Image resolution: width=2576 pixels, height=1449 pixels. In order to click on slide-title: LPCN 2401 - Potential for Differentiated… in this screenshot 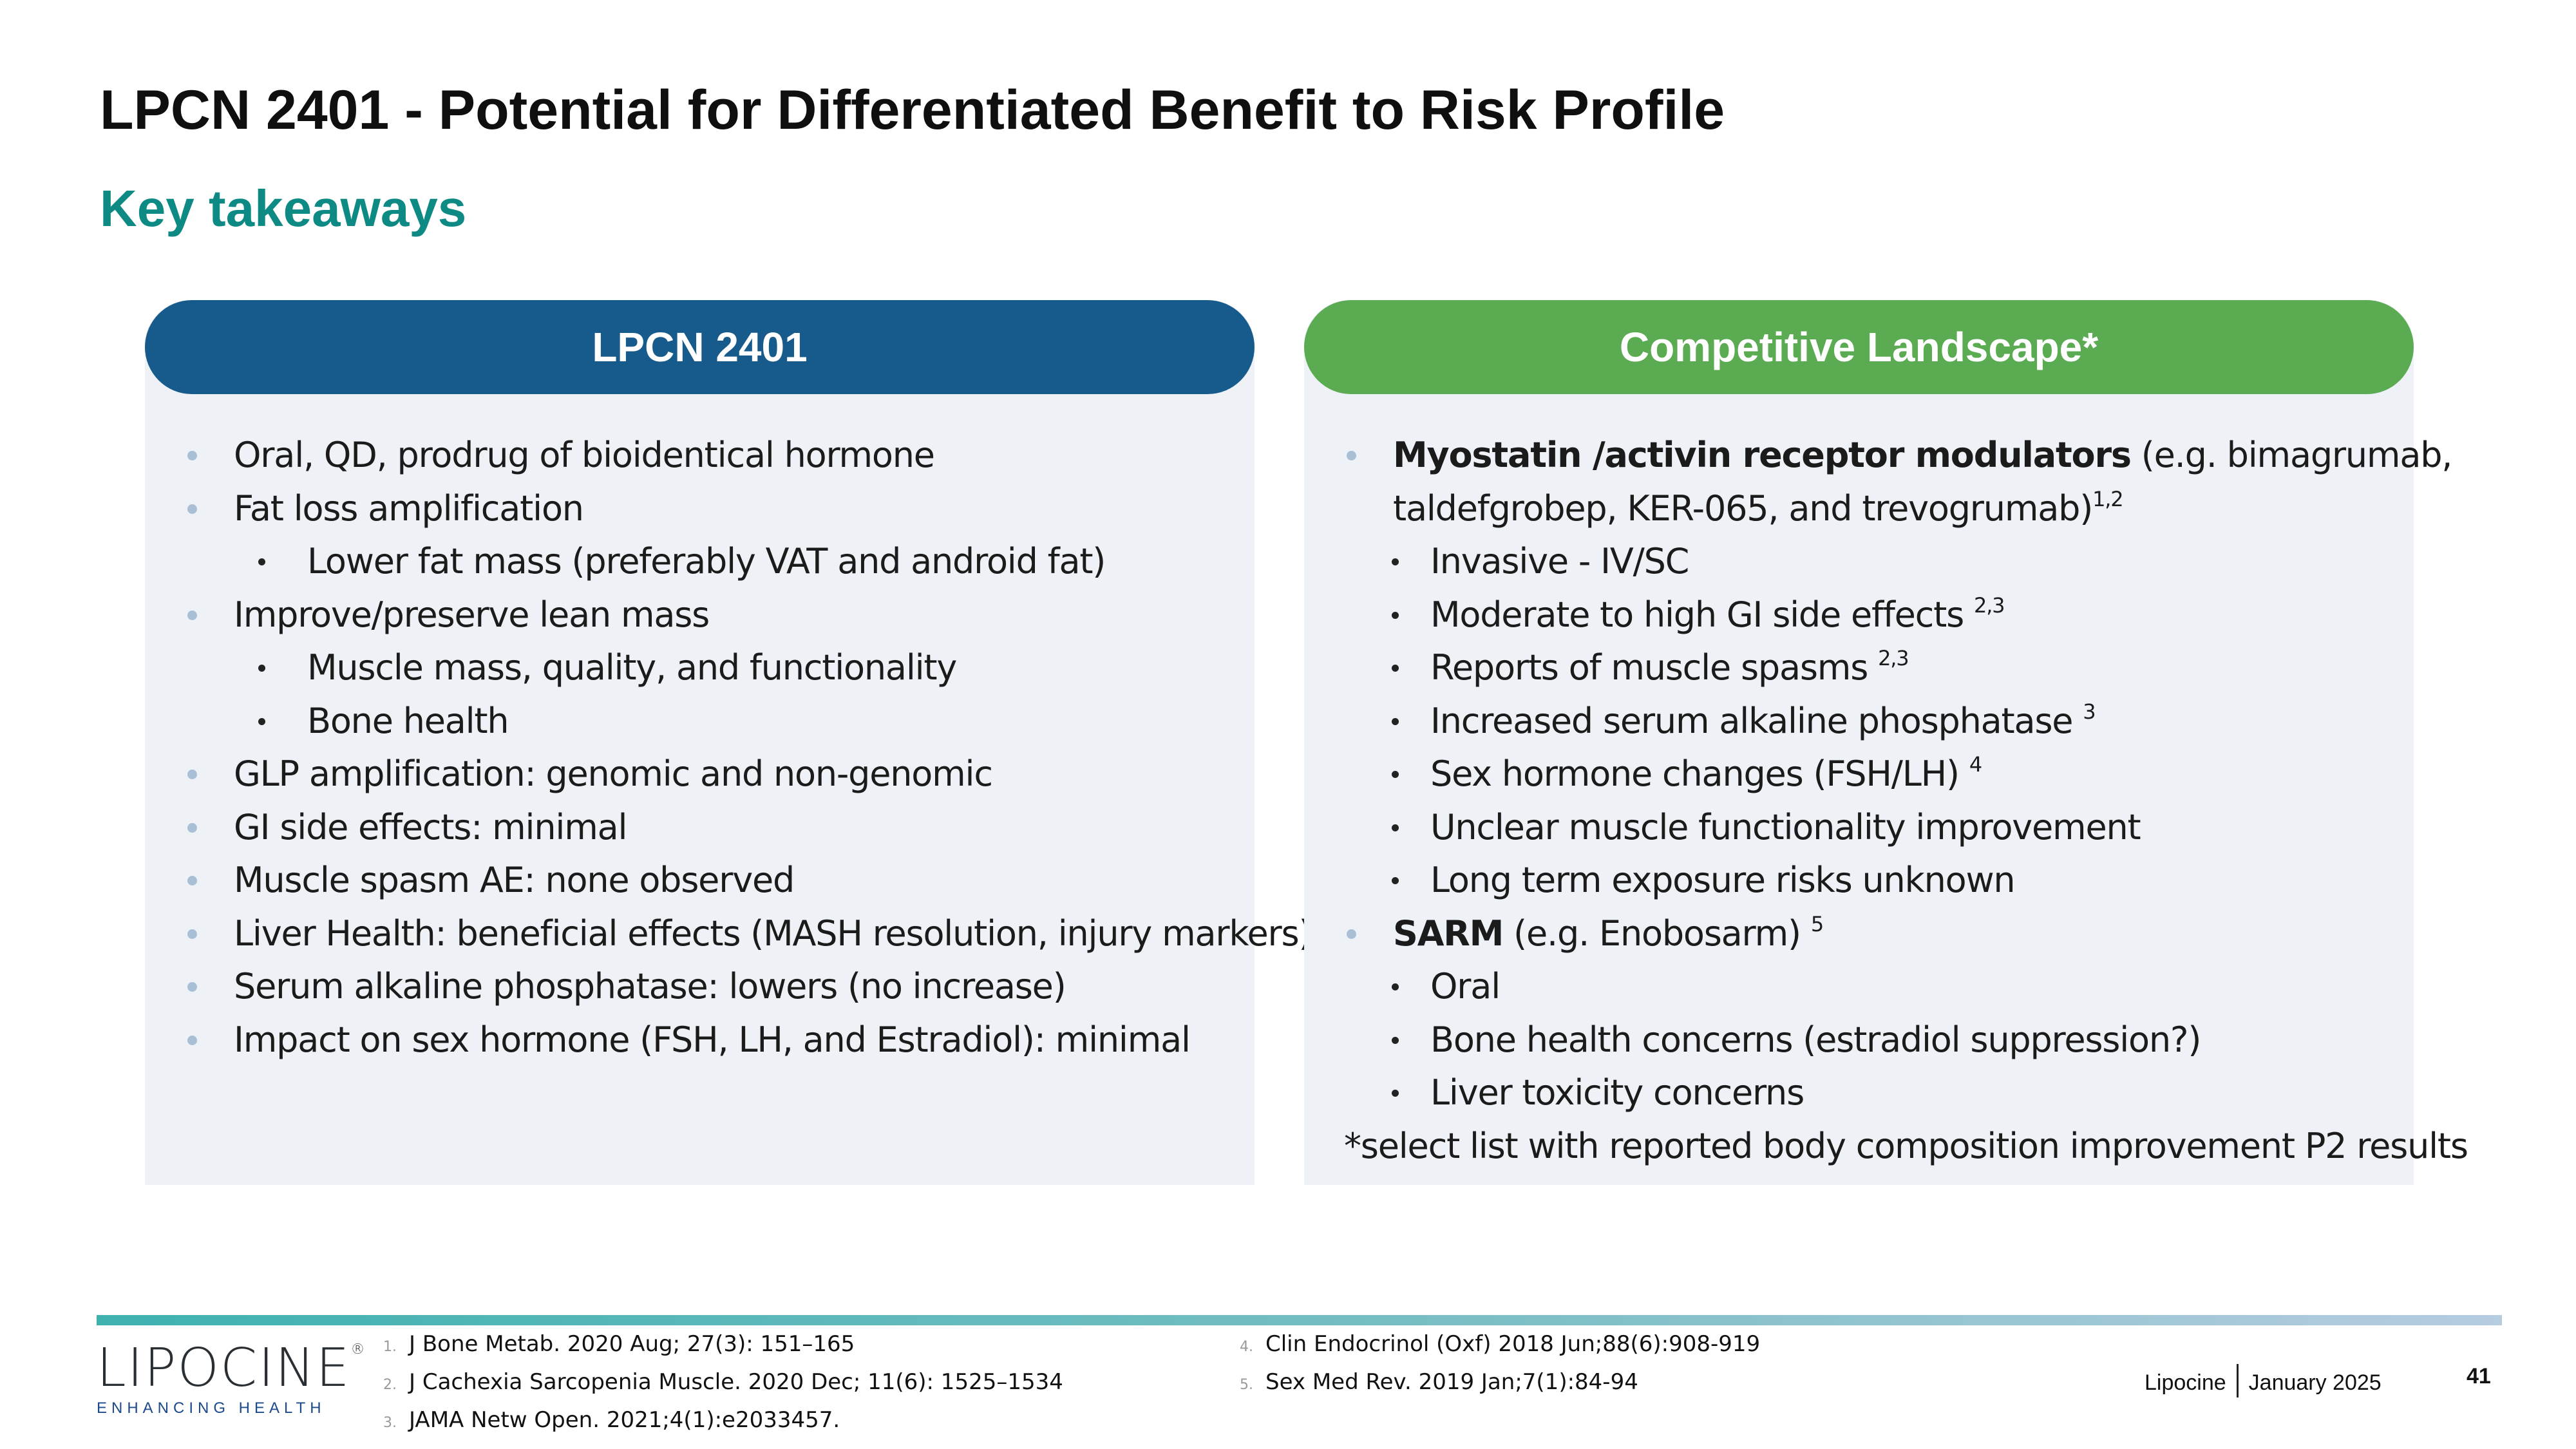, I will do `click(912, 110)`.